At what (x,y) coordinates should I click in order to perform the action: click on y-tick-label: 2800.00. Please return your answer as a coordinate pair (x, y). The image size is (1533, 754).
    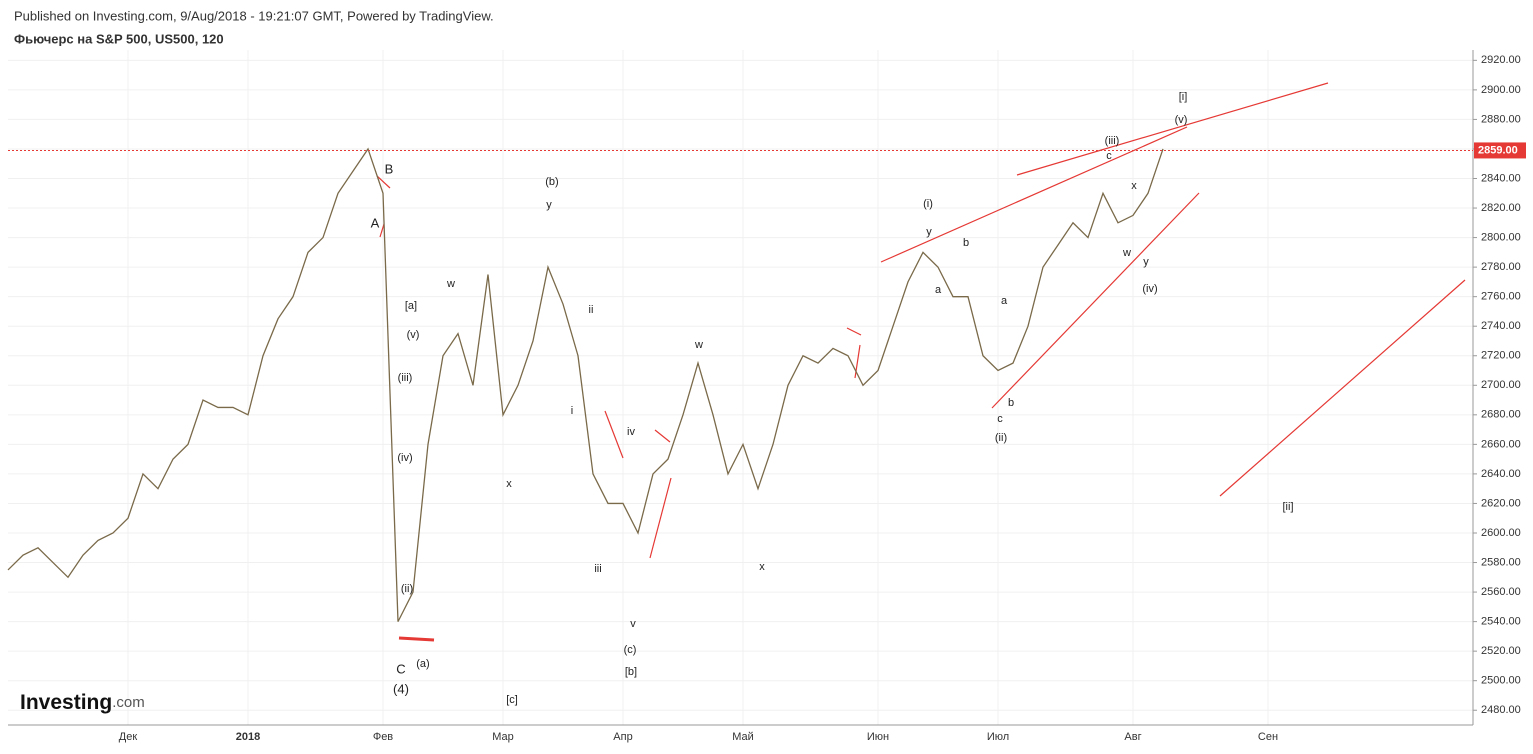
    Looking at the image, I should click on (1501, 237).